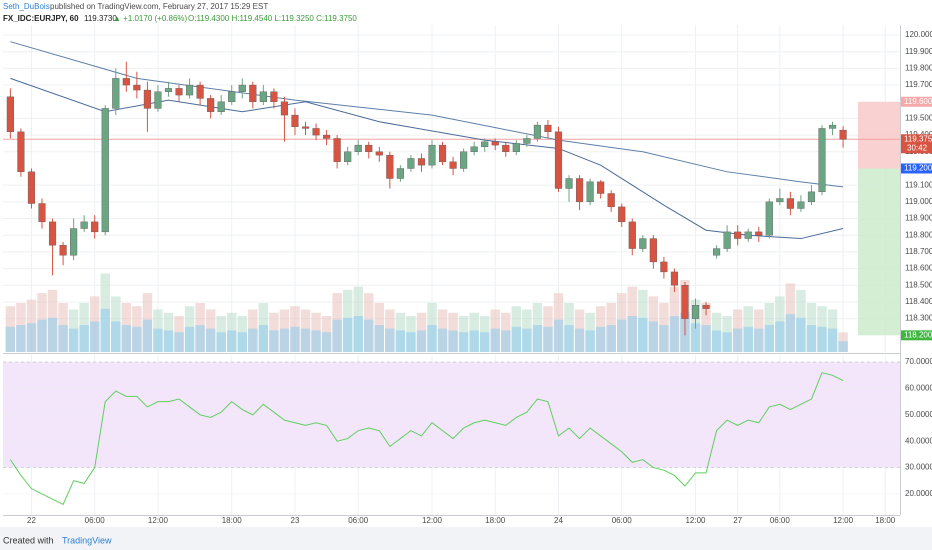  I want to click on y-tick-label: 119.8000, so click(918, 67).